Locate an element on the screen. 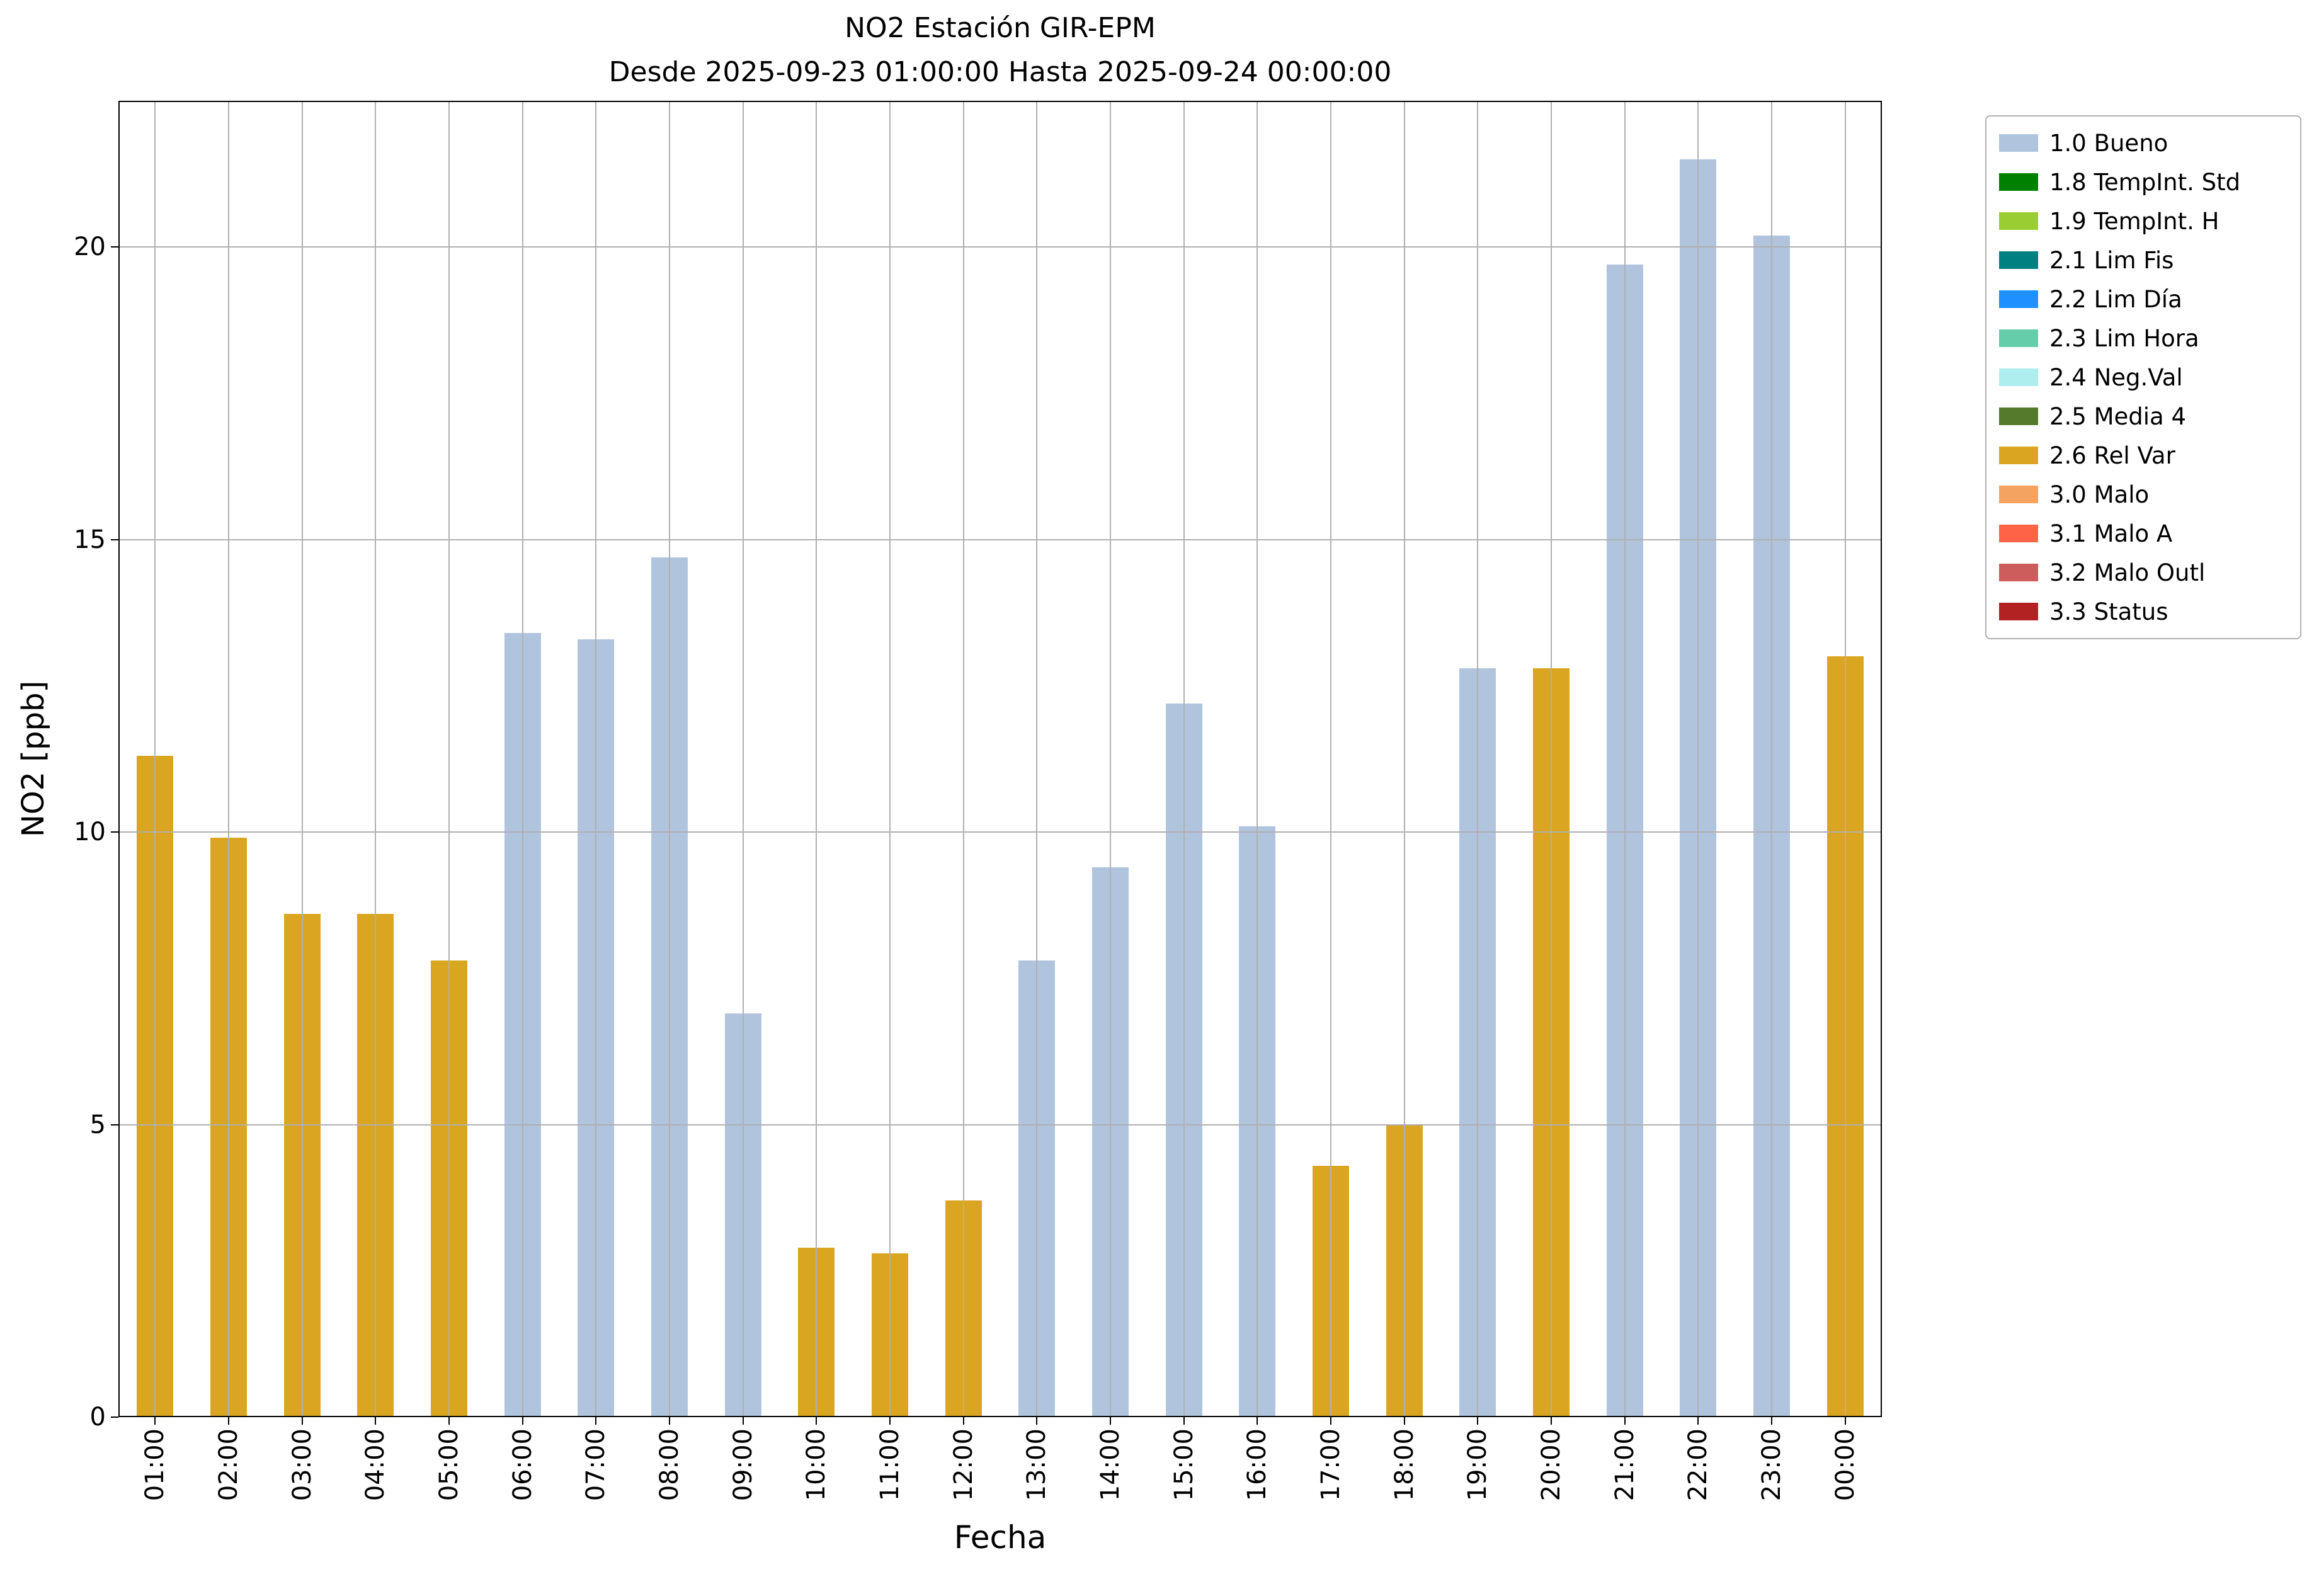  legend-label: 2.5 Media 4 is located at coordinates (2118, 416).